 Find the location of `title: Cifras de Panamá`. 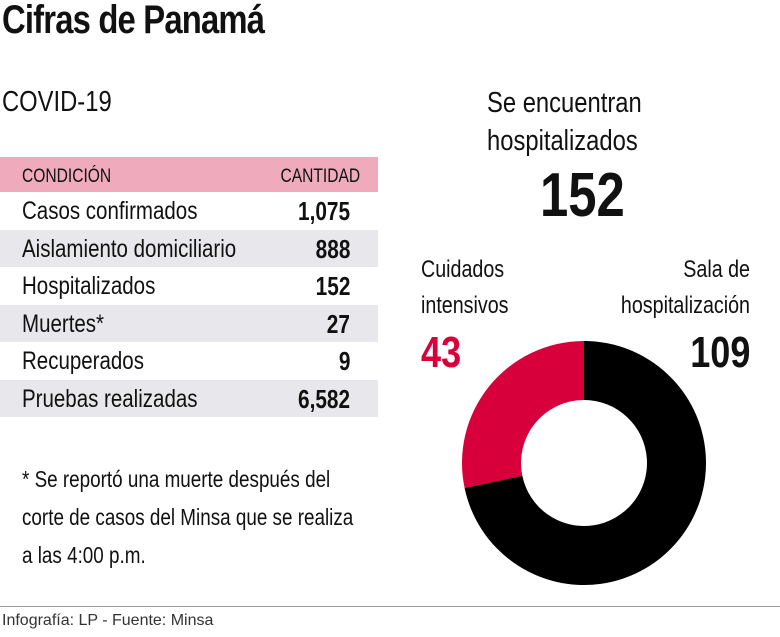

title: Cifras de Panamá is located at coordinates (133, 21).